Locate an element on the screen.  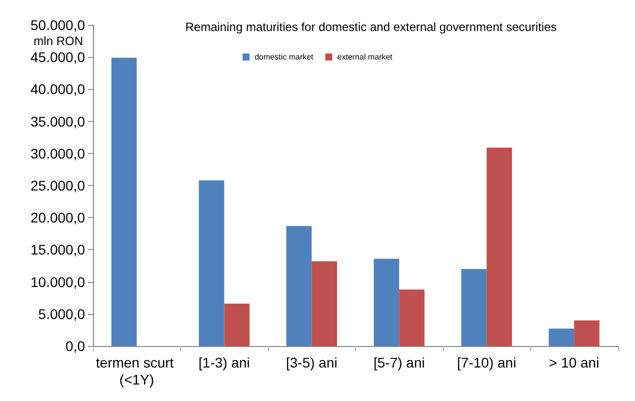
x-tick-label: termen scurt (<1Y) is located at coordinates (137, 371).